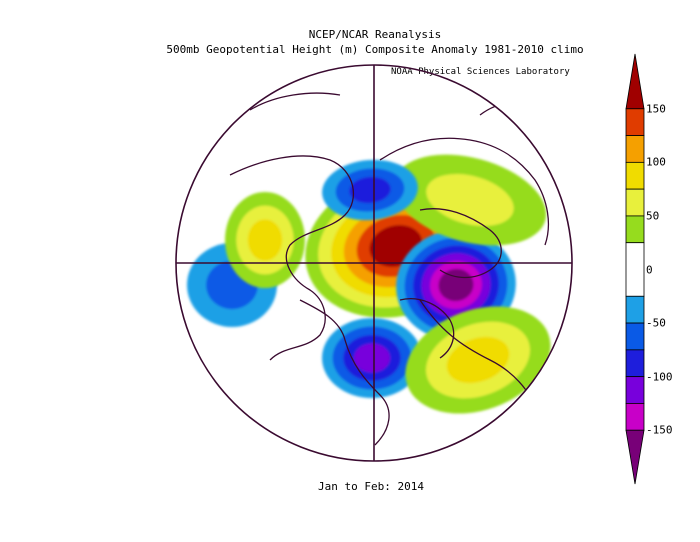  I want to click on colorbar-tick-label: -100, so click(659, 377).